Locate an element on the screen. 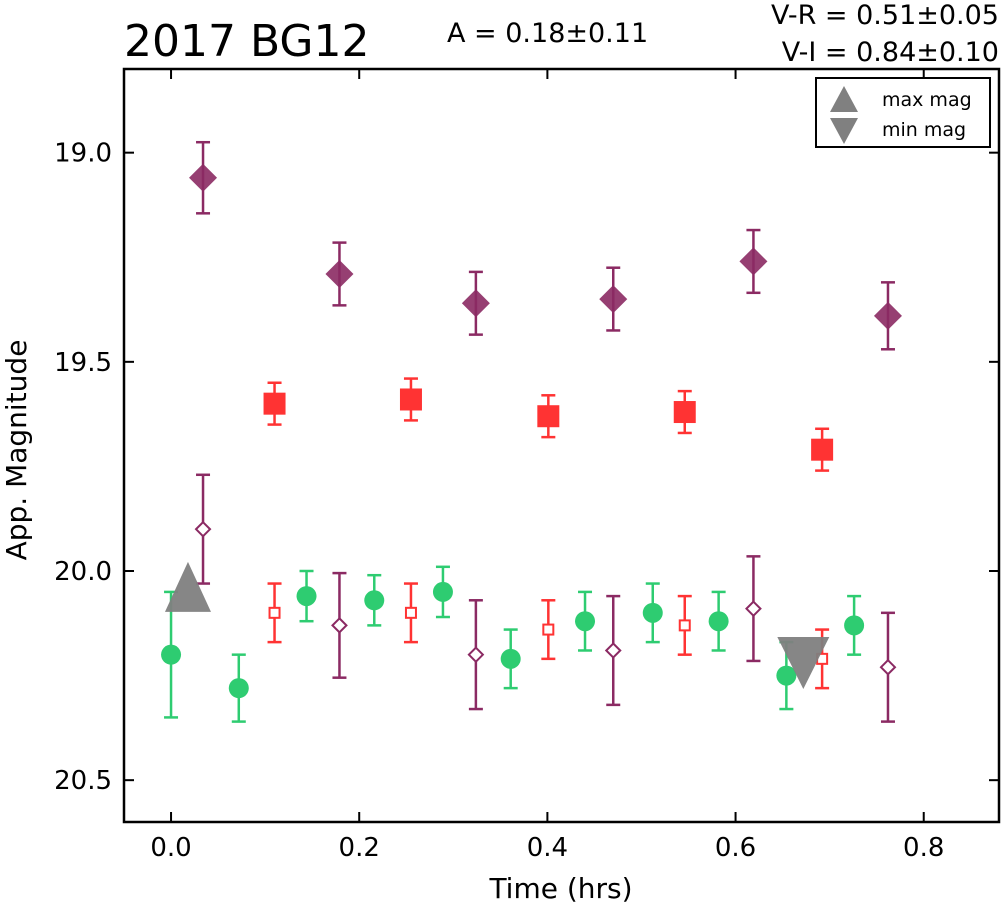 The width and height of the screenshot is (1001, 904). chart-title: 2017 BG12 is located at coordinates (246, 41).